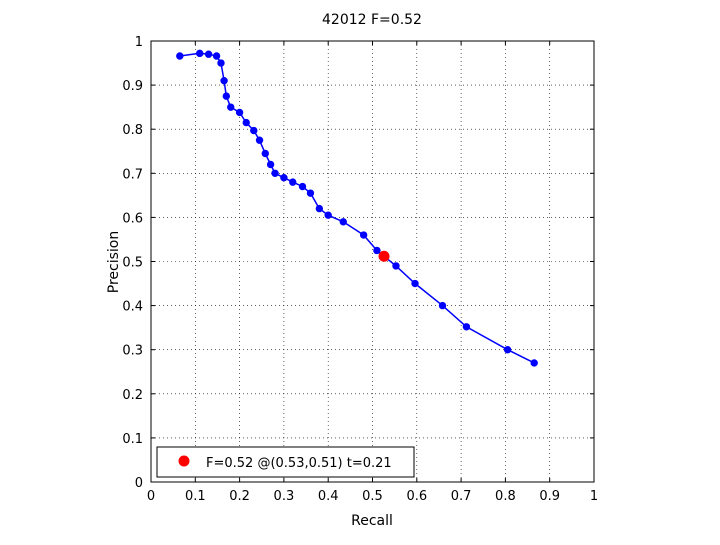 This screenshot has height=545, width=720. Describe the element at coordinates (151, 496) in the screenshot. I see `x-tick-label: 0` at that location.